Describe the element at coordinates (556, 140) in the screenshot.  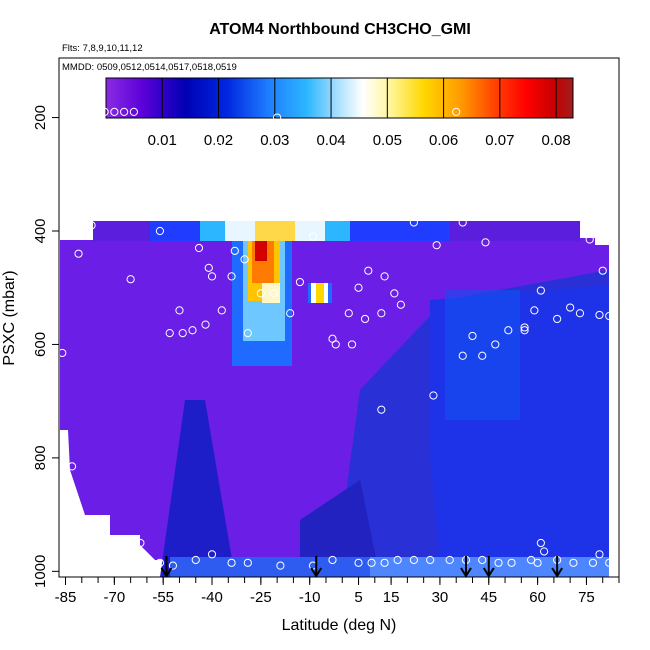
I see `colorbar-tick-label: 0.08` at that location.